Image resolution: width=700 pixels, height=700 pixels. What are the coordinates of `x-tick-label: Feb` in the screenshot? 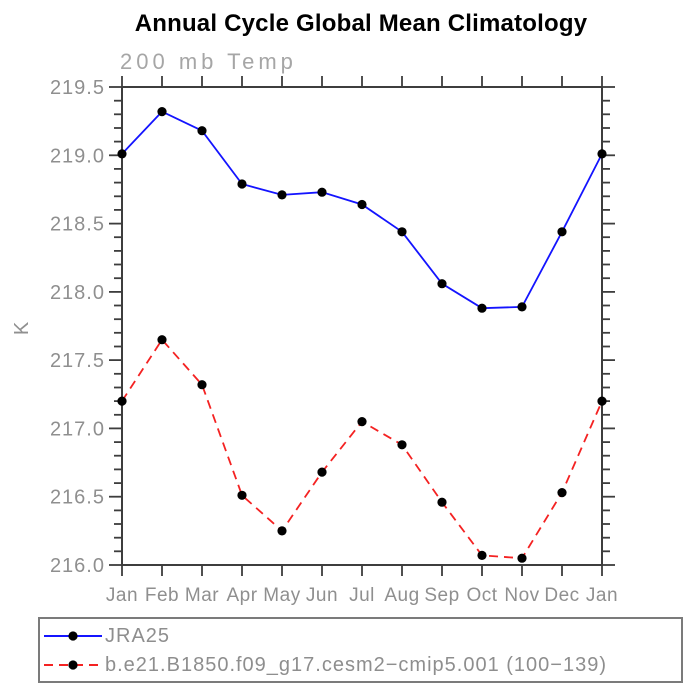 It's located at (162, 595).